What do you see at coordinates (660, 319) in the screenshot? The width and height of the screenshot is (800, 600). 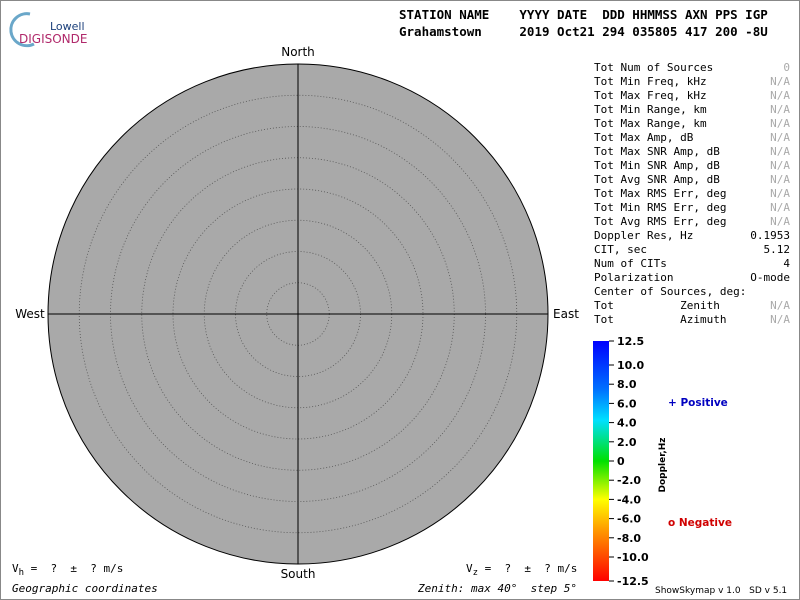 I see `row-label: Tot Azimuth` at bounding box center [660, 319].